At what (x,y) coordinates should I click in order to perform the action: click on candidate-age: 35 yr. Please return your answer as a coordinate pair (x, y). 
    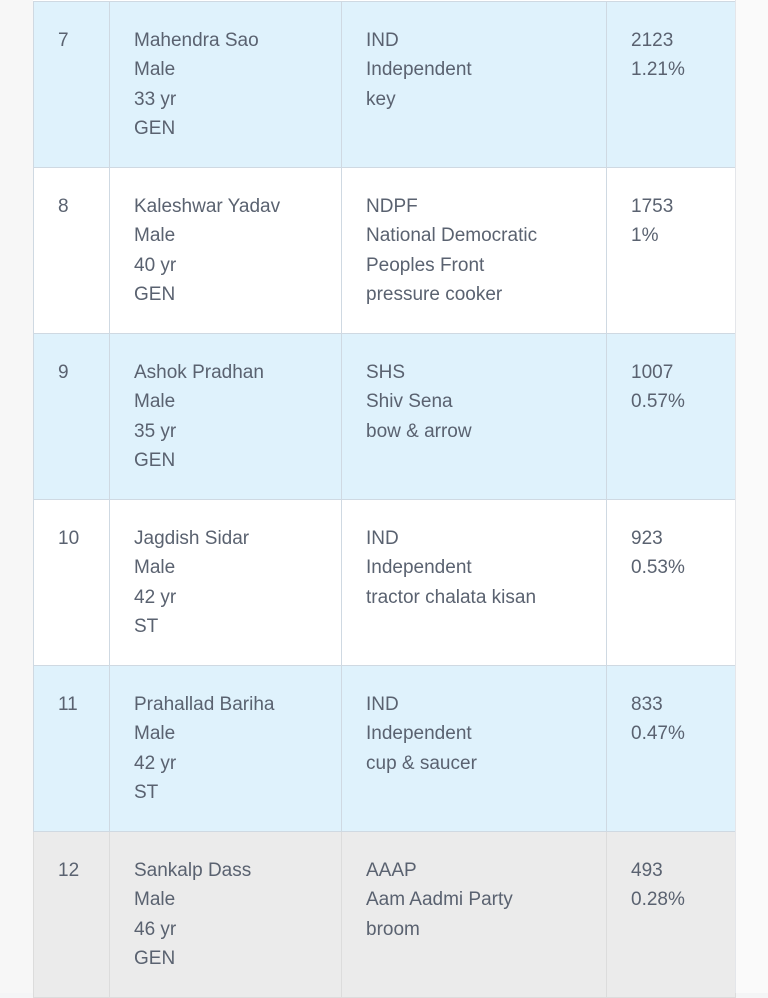
    Looking at the image, I should click on (155, 431).